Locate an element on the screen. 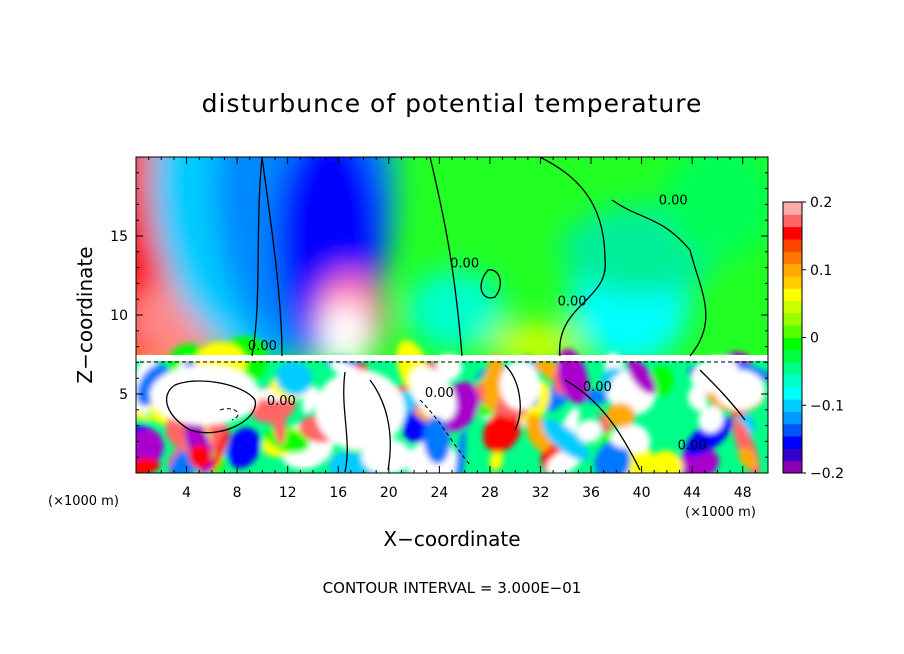  chart-title: disturbunce of potential temperature is located at coordinates (452, 103).